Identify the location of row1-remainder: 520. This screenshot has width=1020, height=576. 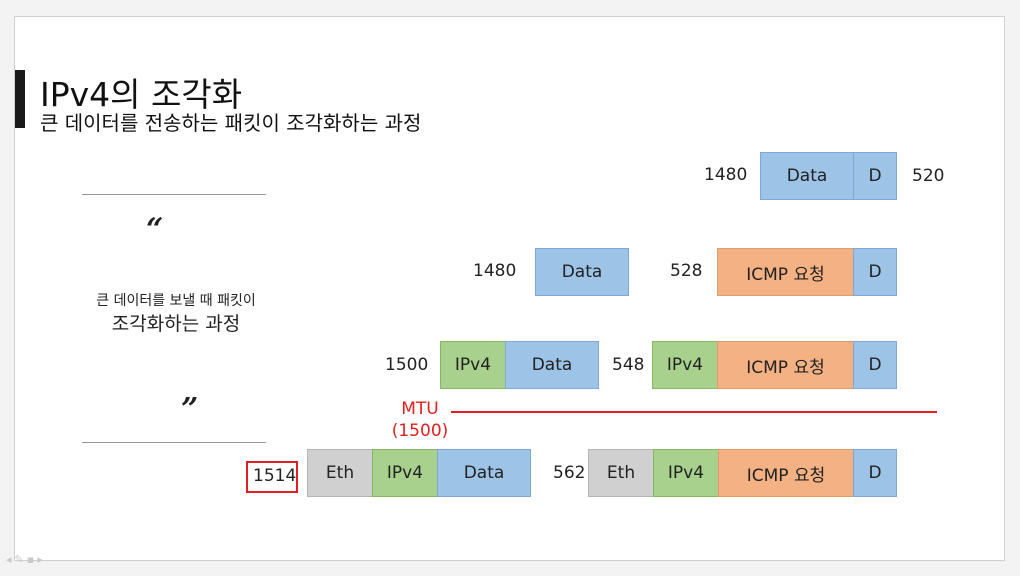
(928, 176).